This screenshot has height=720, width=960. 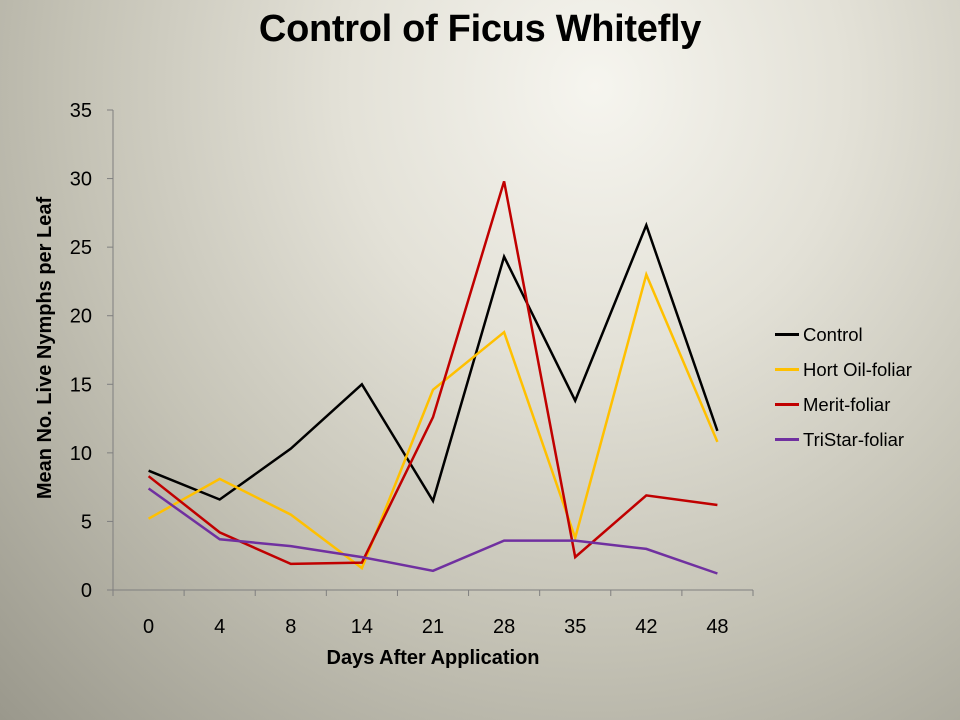 I want to click on x-tick-label: 0, so click(x=148, y=627).